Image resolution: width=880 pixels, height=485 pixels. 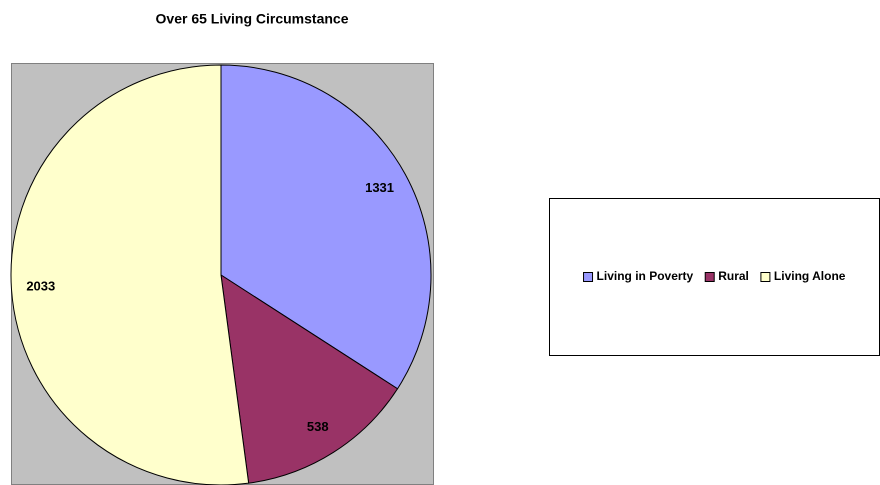 I want to click on data-label: 538, so click(x=318, y=426).